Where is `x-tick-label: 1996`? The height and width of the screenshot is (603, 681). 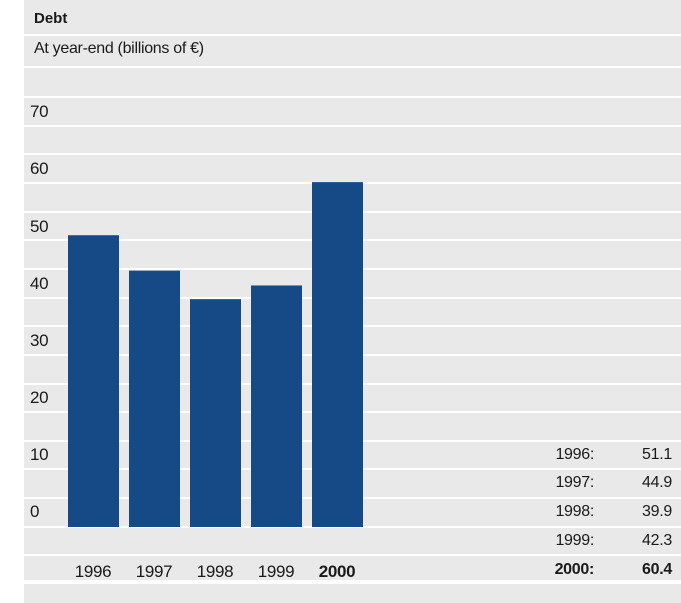 x-tick-label: 1996 is located at coordinates (93, 571).